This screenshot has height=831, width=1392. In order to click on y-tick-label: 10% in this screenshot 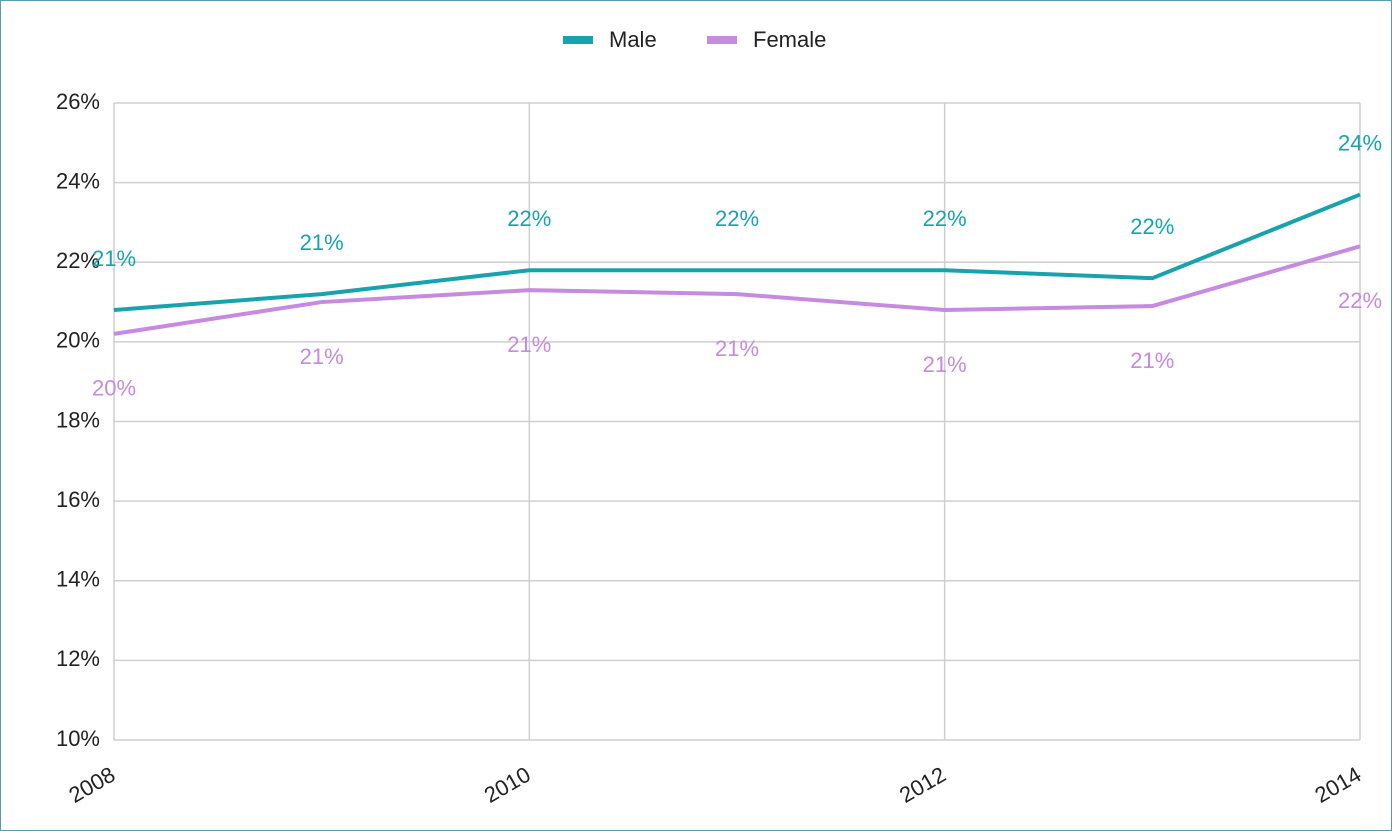, I will do `click(78, 738)`.